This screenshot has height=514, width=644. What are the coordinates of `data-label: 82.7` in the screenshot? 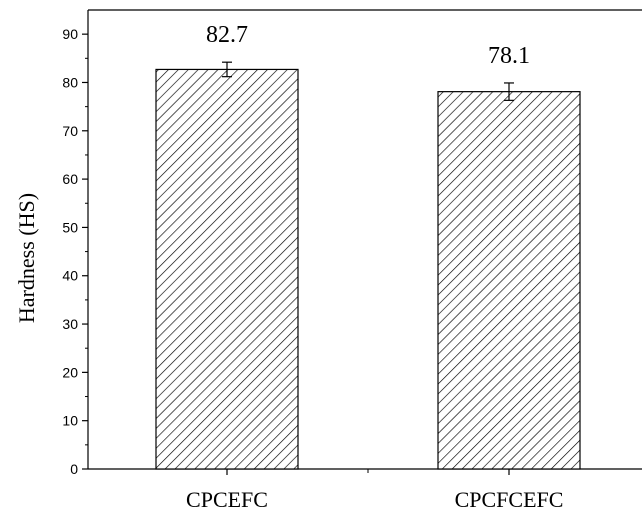 It's located at (227, 35).